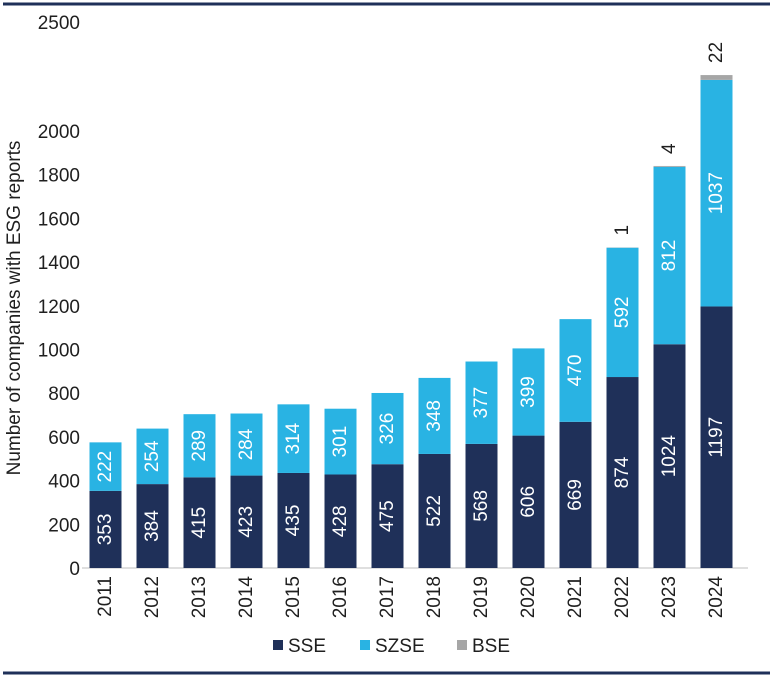 This screenshot has width=773, height=680. What do you see at coordinates (59, 307) in the screenshot?
I see `y-tick-label: 1200` at bounding box center [59, 307].